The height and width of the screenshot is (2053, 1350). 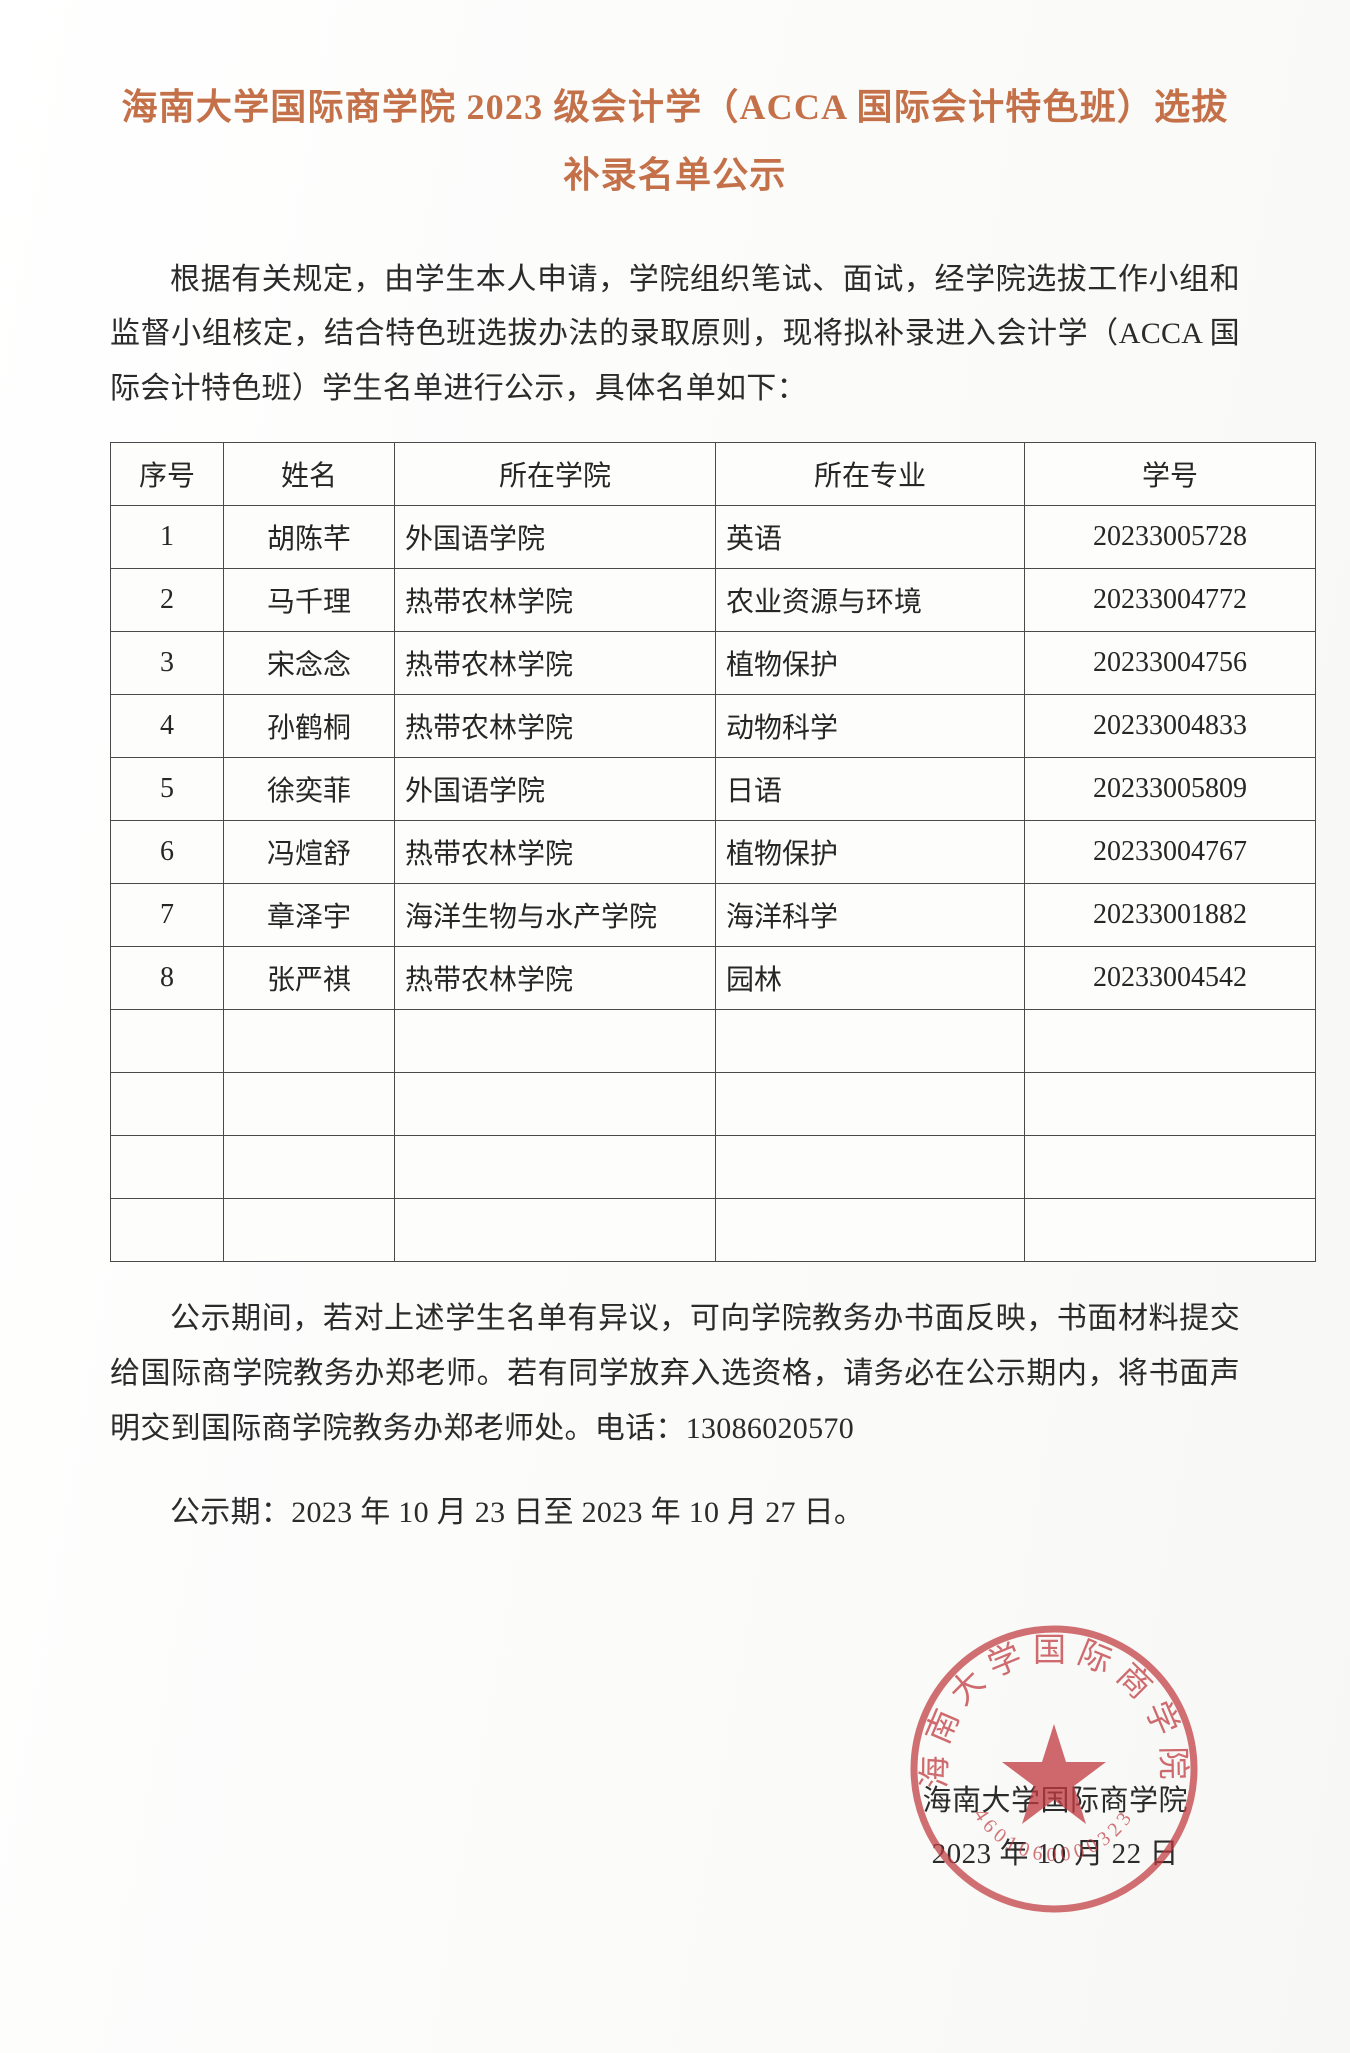 What do you see at coordinates (870, 537) in the screenshot?
I see `cell-major: 英语` at bounding box center [870, 537].